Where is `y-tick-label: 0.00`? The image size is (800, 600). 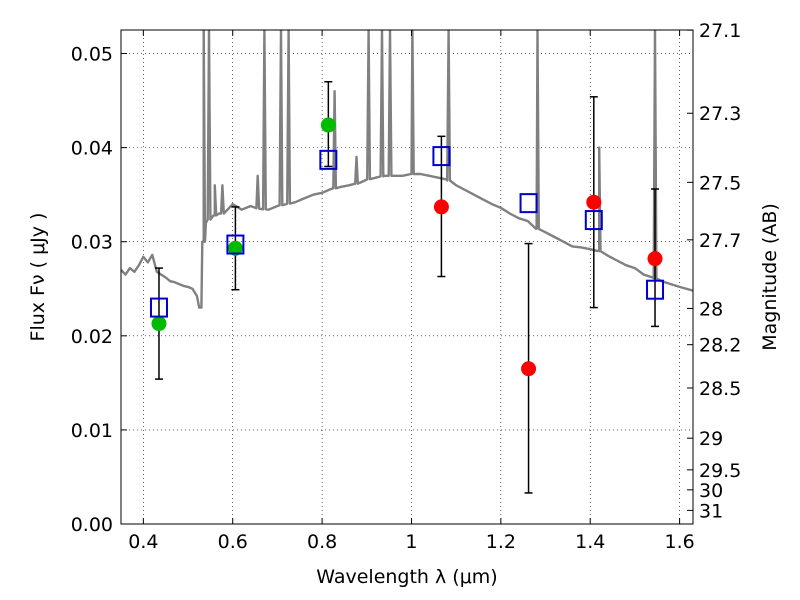 y-tick-label: 0.00 is located at coordinates (92, 525).